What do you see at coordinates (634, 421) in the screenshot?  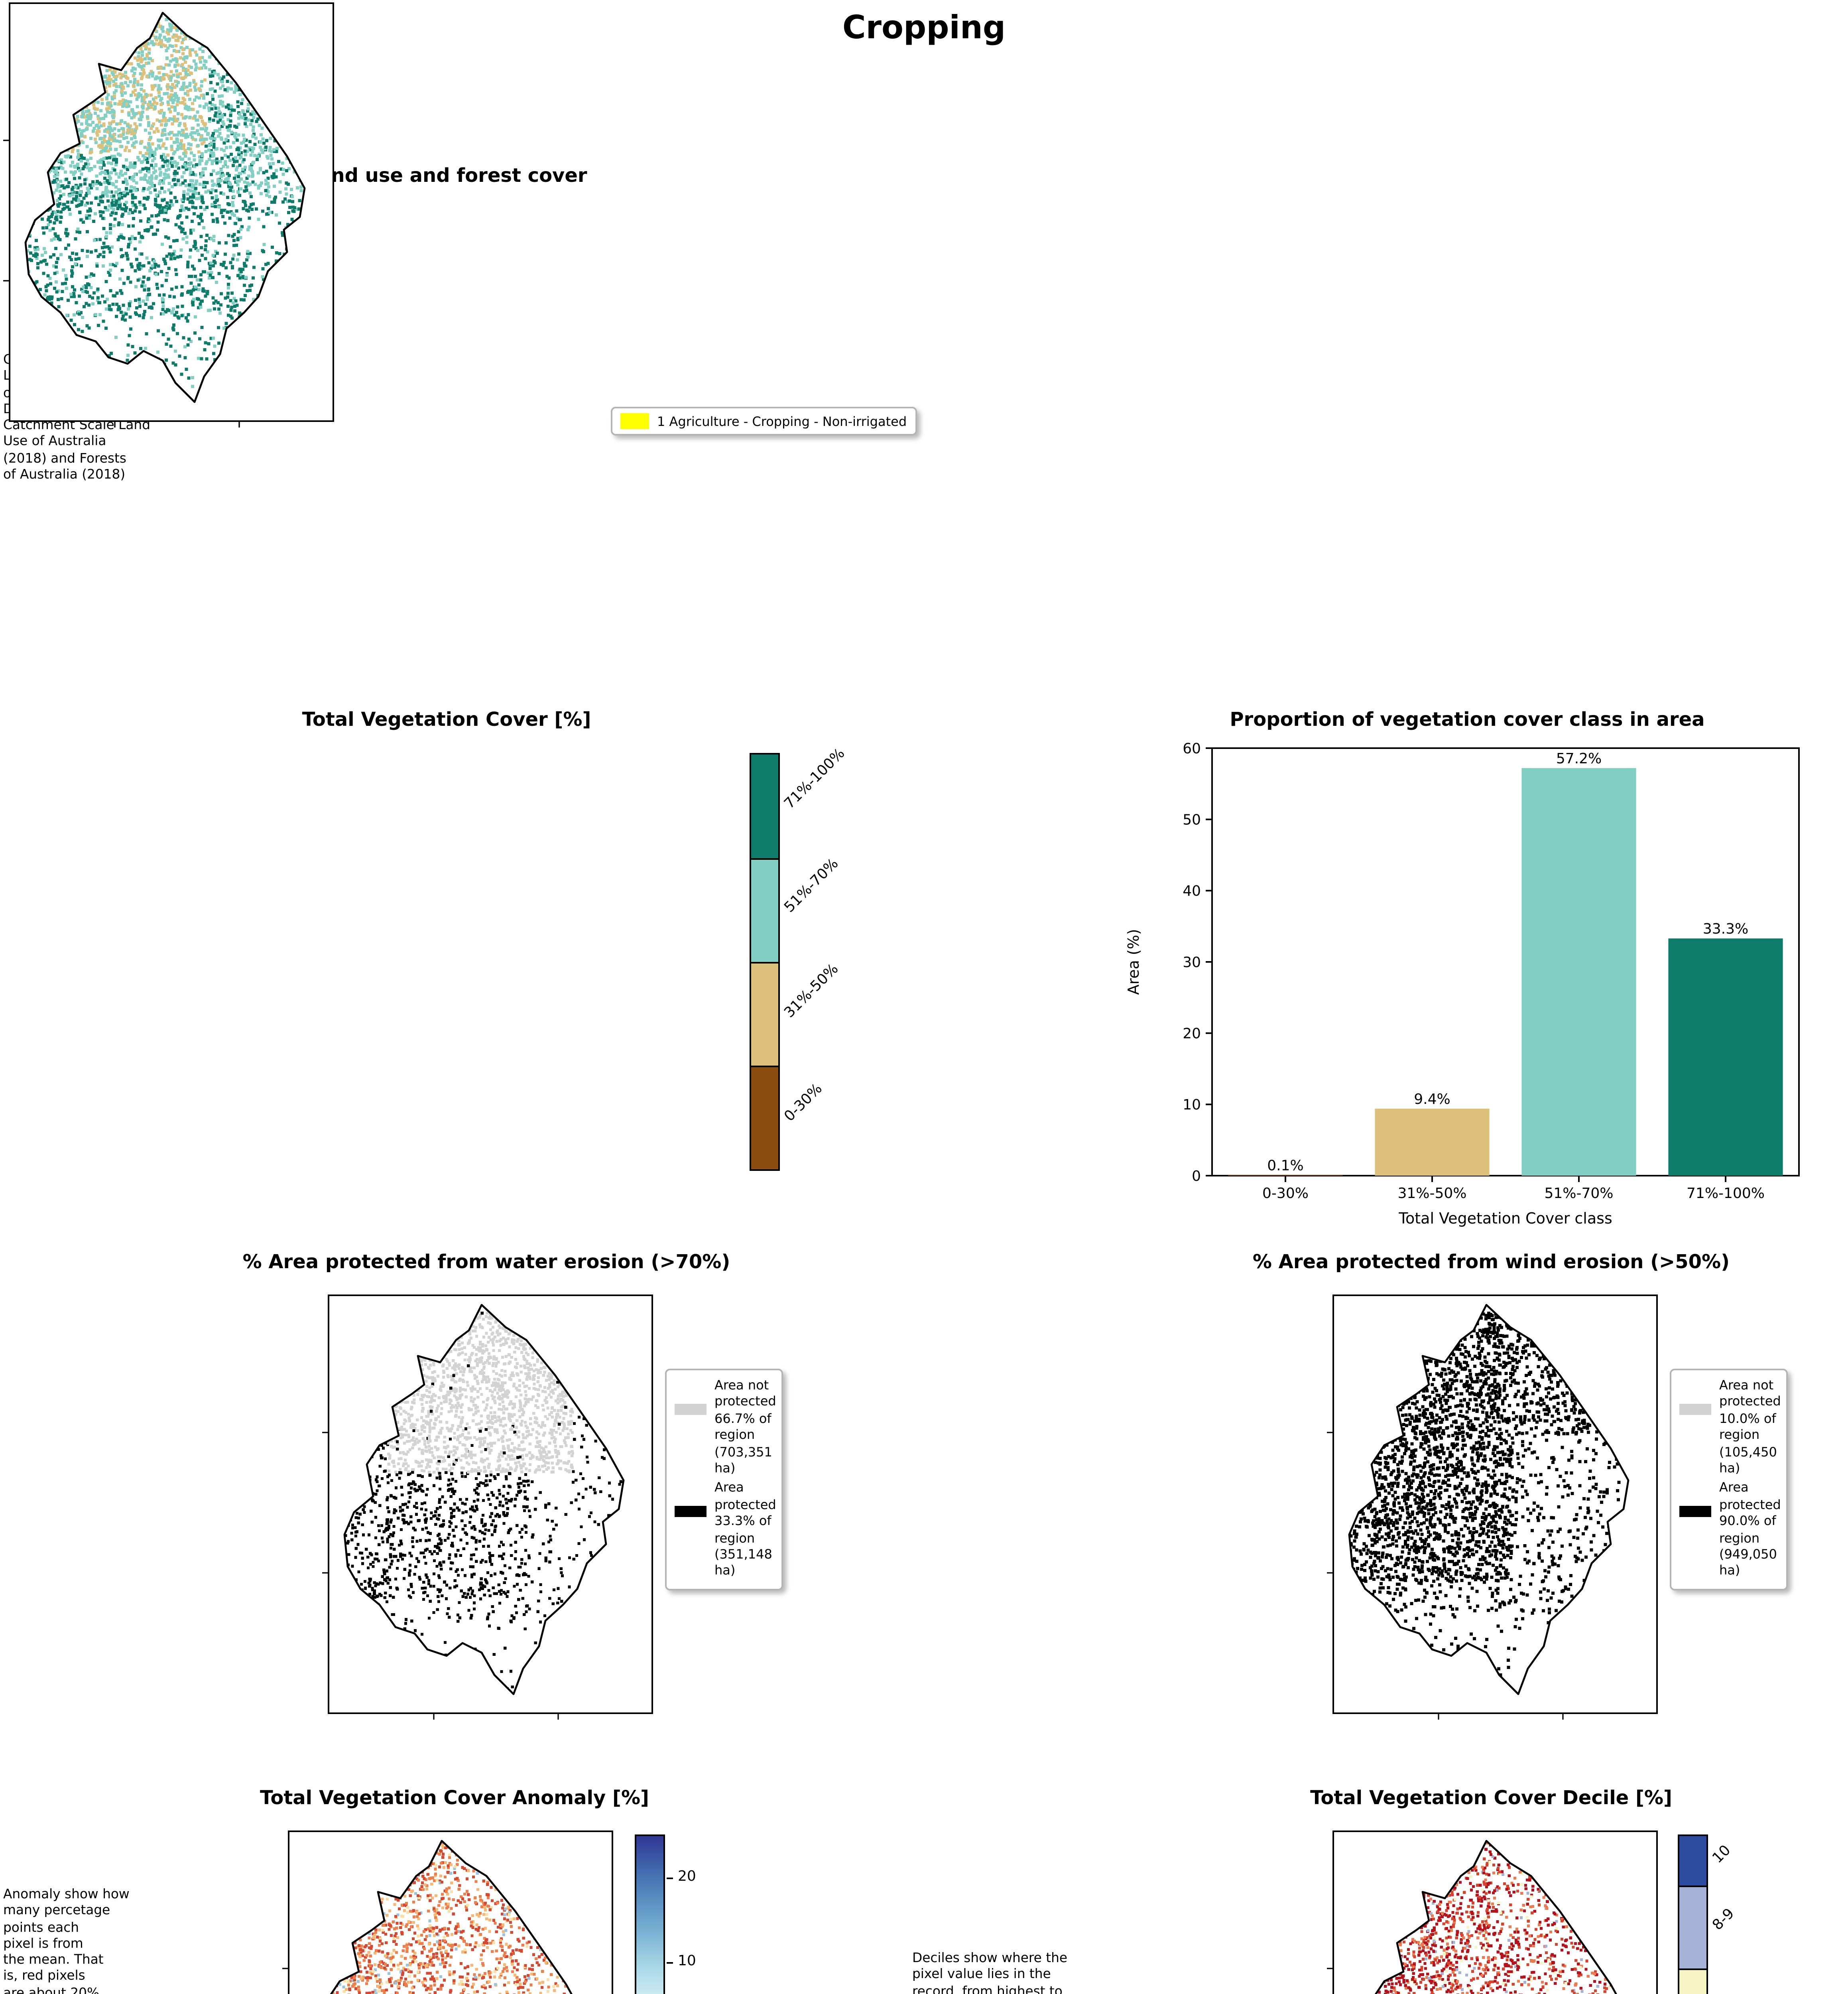 I see `landuse-legend-swatch` at bounding box center [634, 421].